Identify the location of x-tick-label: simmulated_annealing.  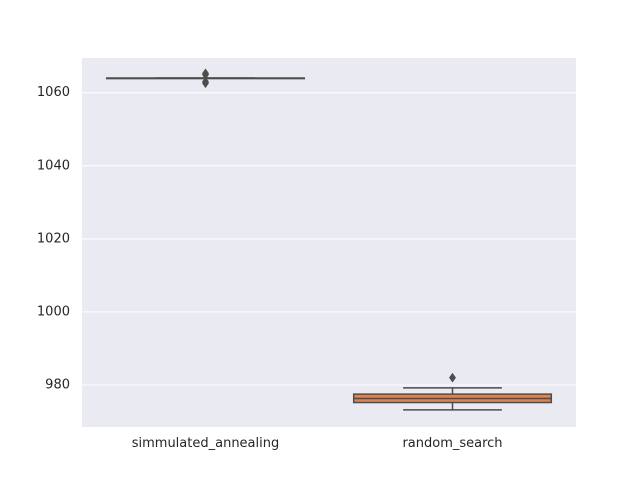
(206, 443).